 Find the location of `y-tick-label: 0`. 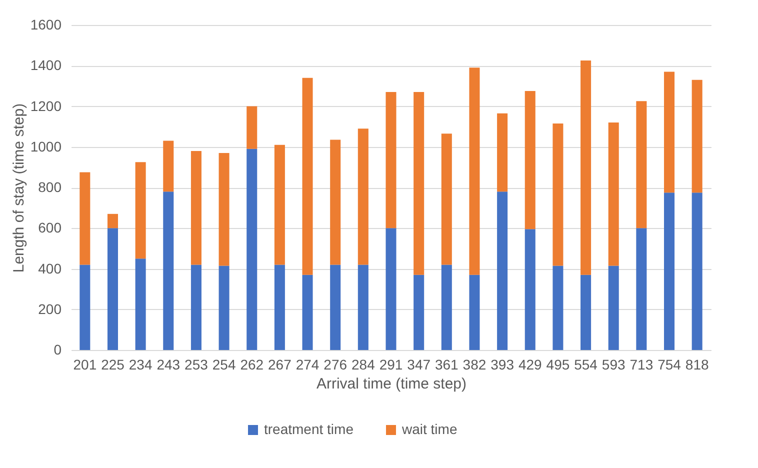

y-tick-label: 0 is located at coordinates (58, 350).